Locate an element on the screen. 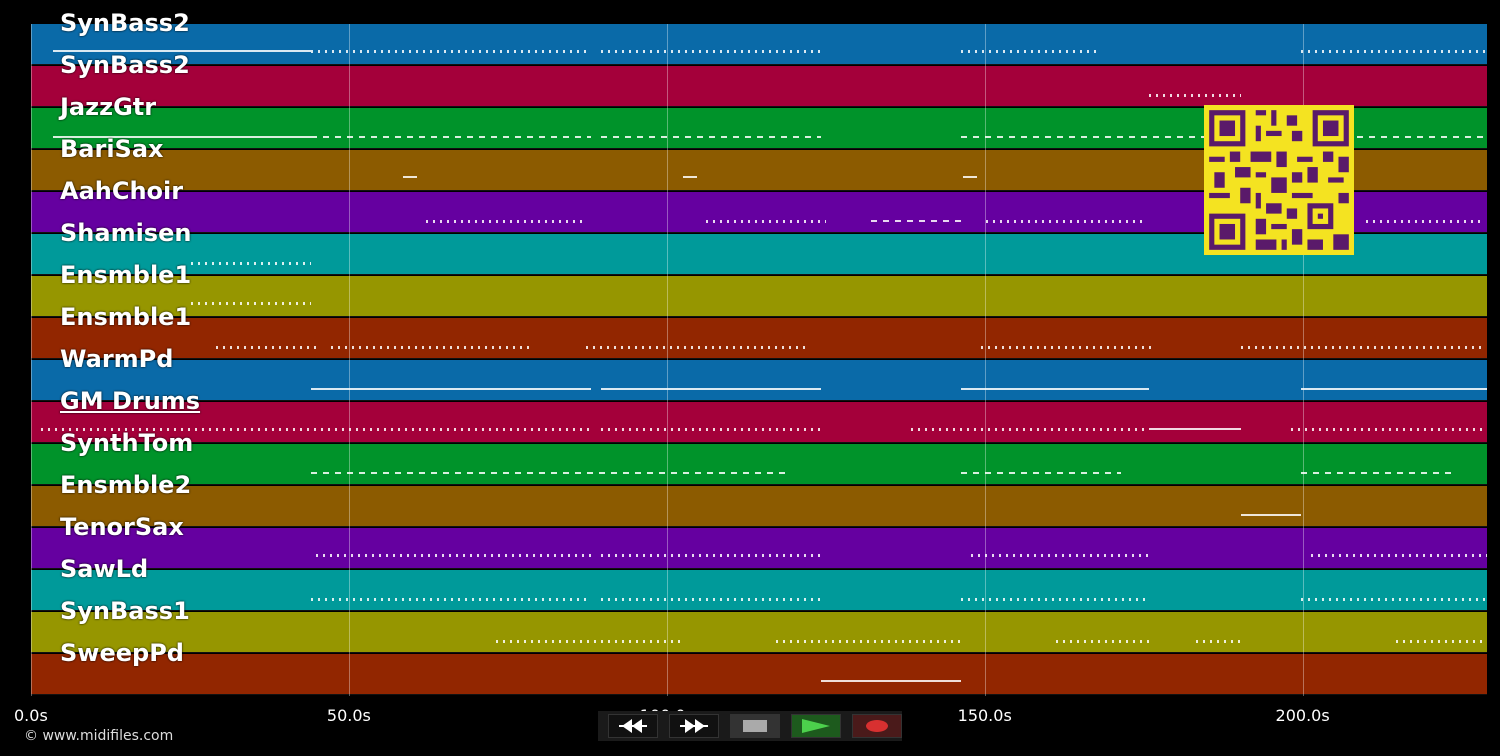  rewind-button is located at coordinates (633, 726).